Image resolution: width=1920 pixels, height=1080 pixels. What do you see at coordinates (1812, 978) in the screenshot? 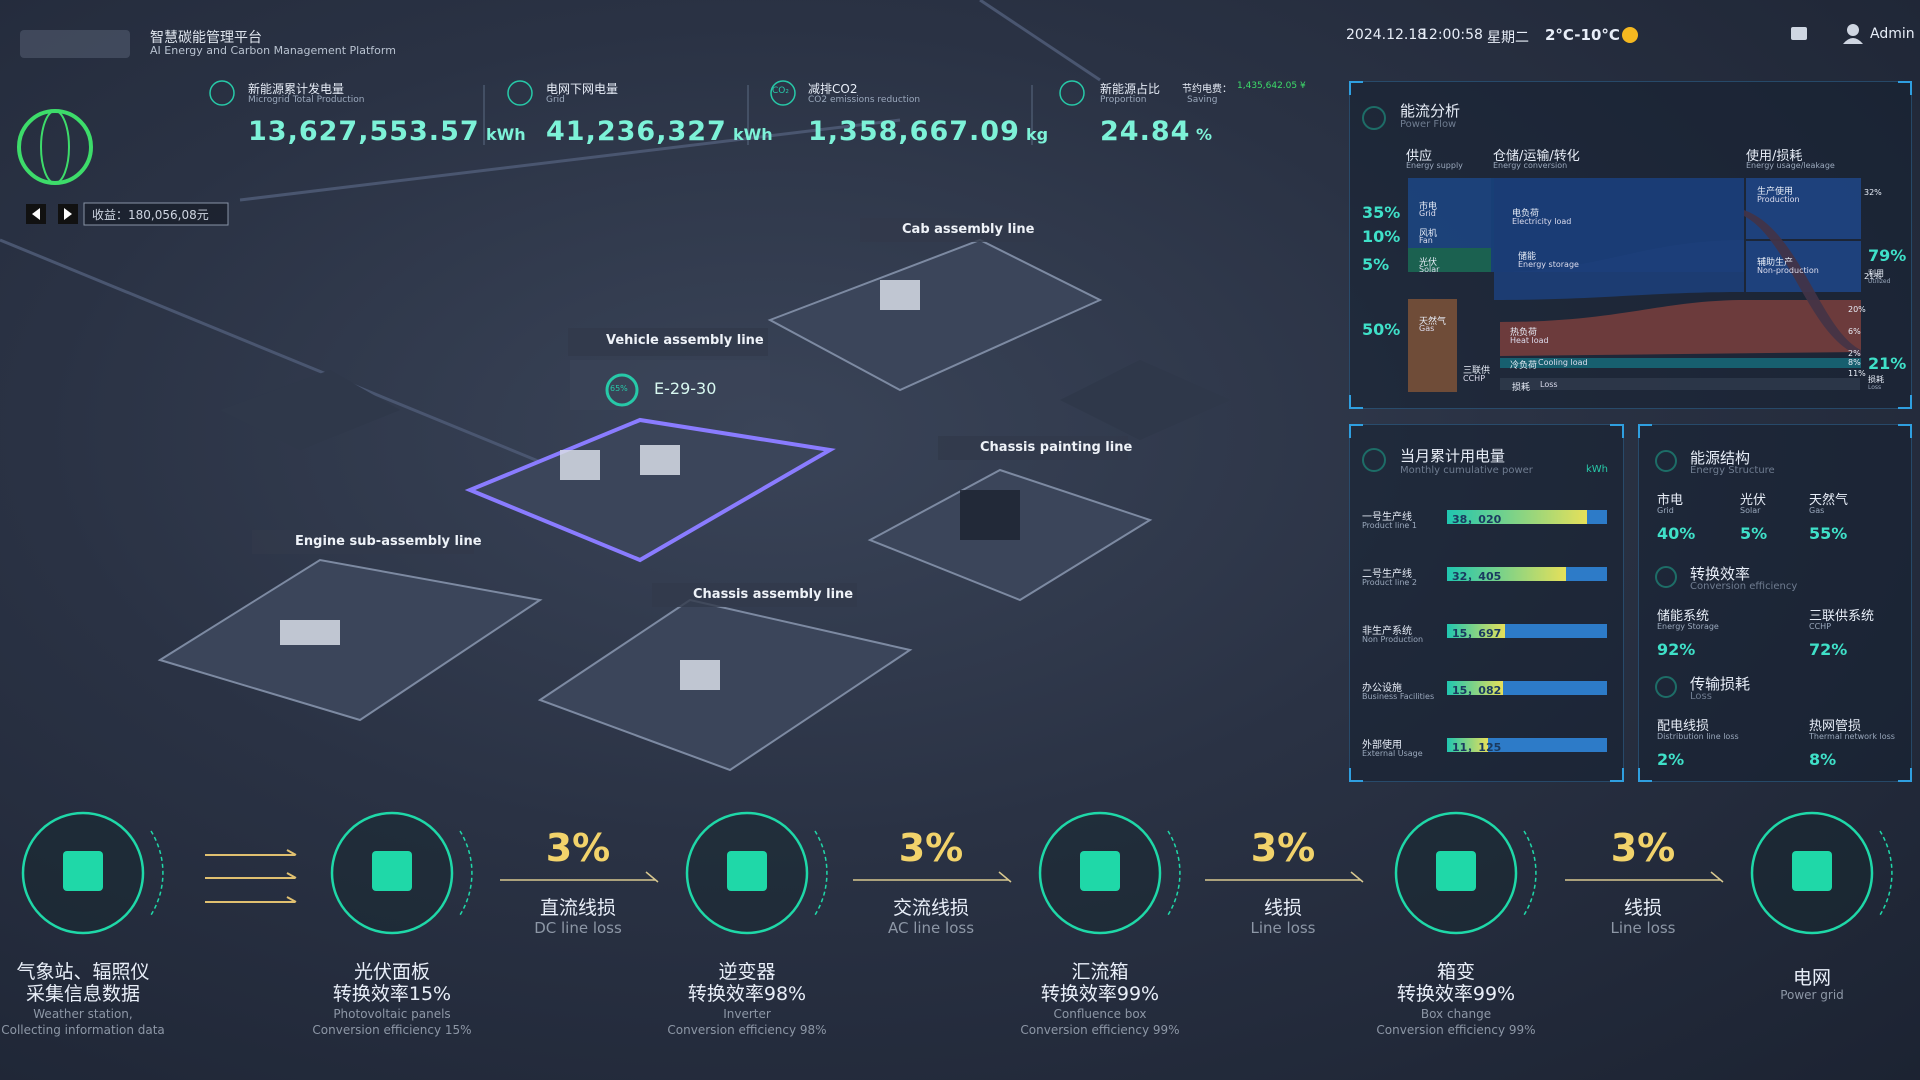
I see `station-label: 电网` at bounding box center [1812, 978].